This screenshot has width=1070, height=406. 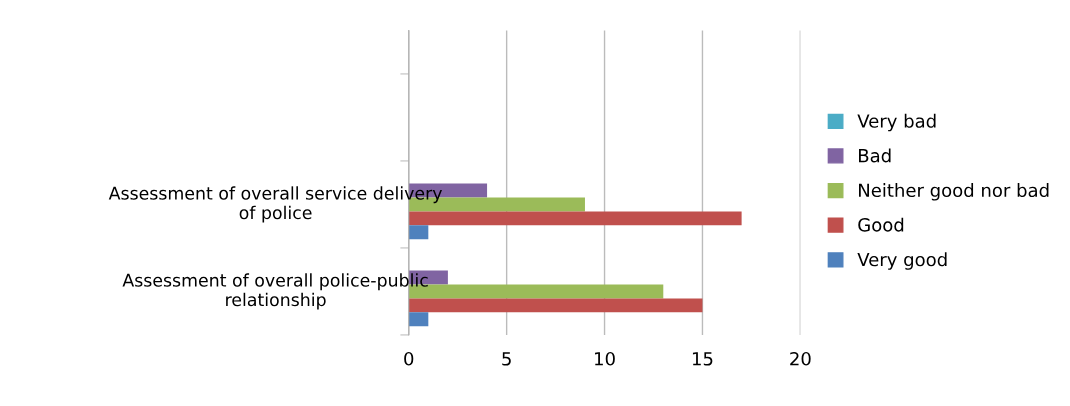 I want to click on legend-label: Good, so click(x=881, y=224).